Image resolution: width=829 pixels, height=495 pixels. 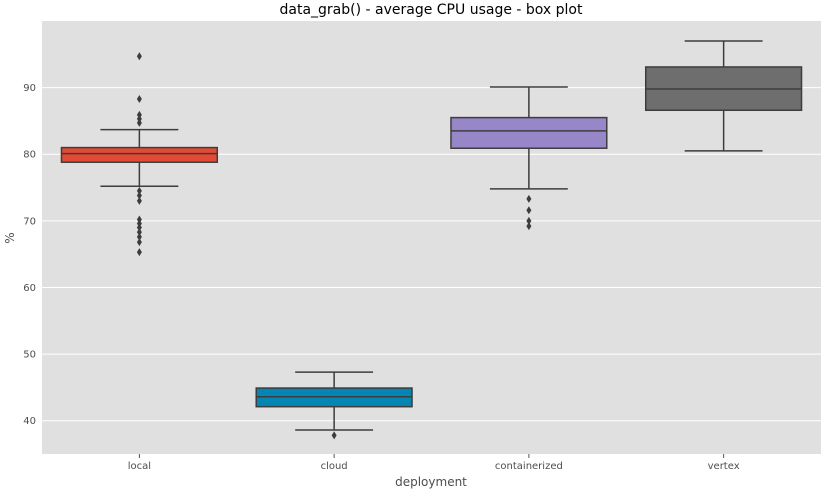 I want to click on x-tick-label: containerized, so click(x=529, y=466).